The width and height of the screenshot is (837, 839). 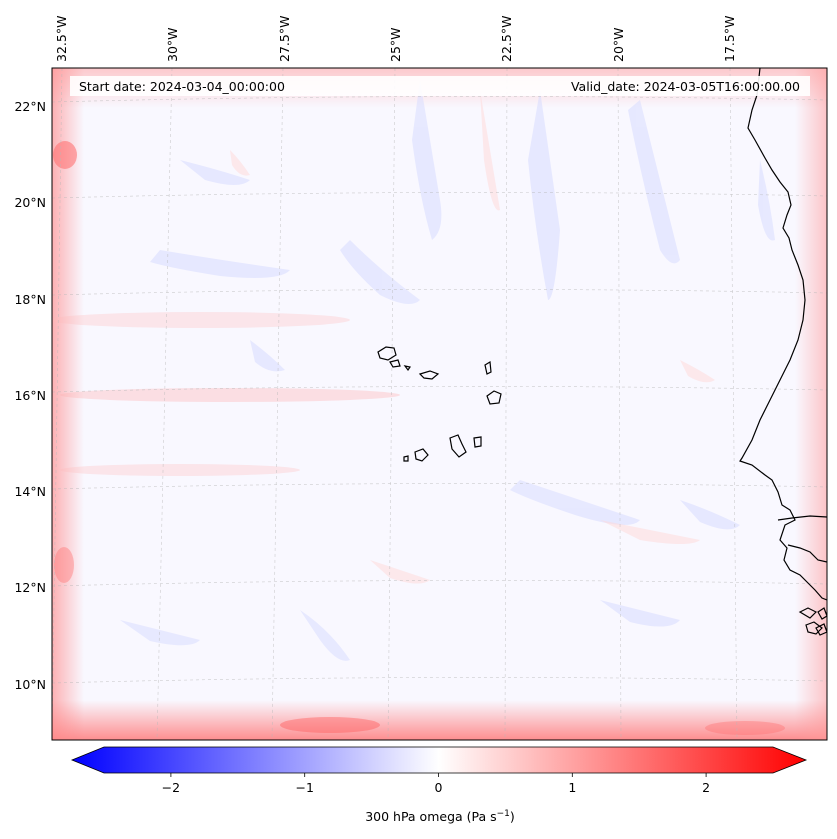 What do you see at coordinates (729, 39) in the screenshot?
I see `lon-label-17-5w: 17.5°W` at bounding box center [729, 39].